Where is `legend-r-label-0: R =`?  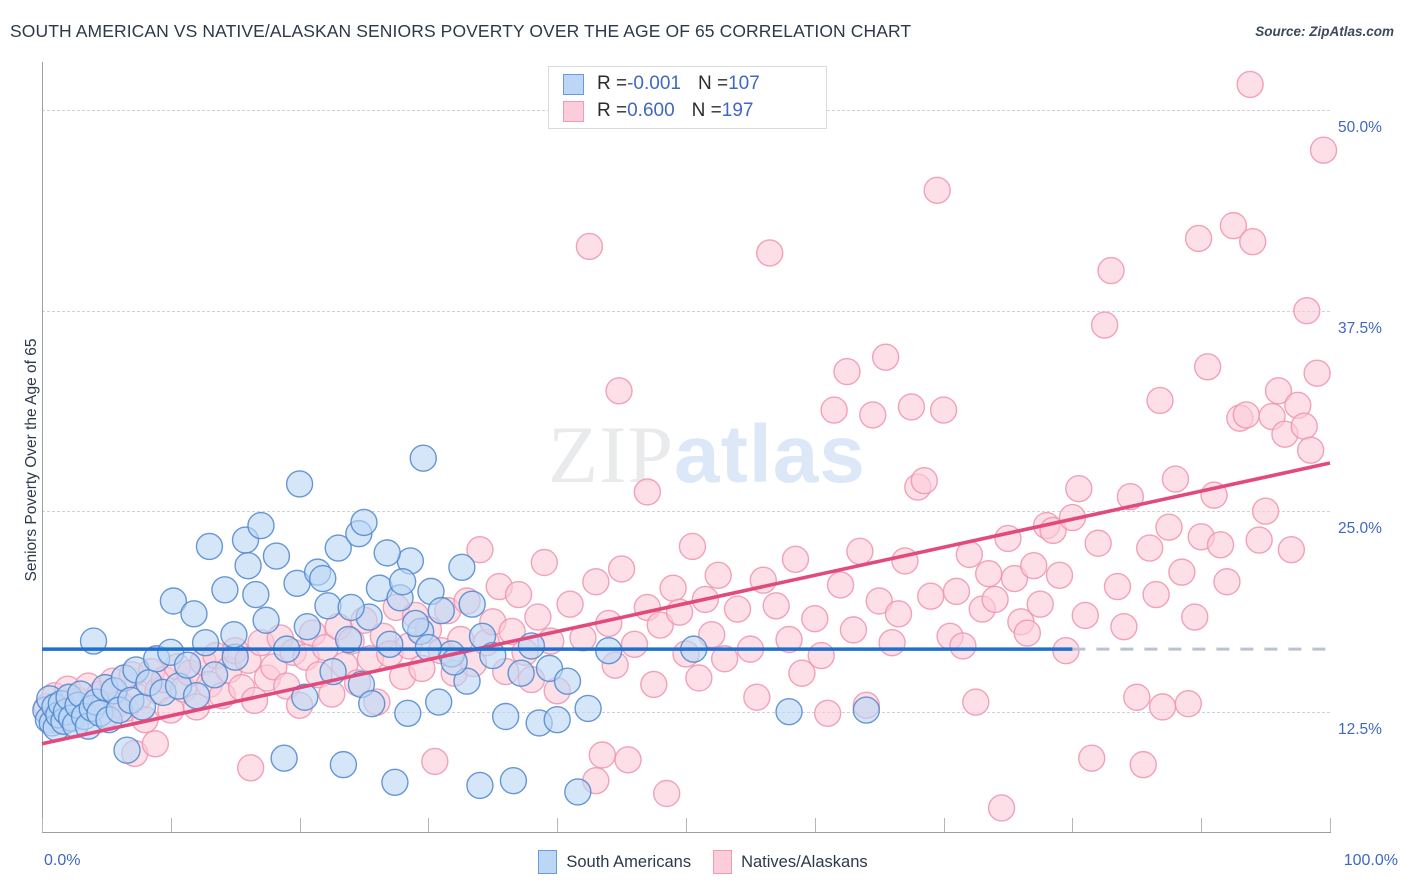
legend-r-label-0: R = is located at coordinates (612, 83).